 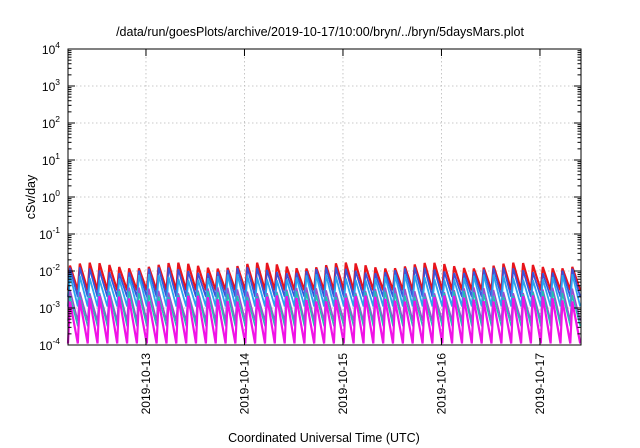 What do you see at coordinates (49, 344) in the screenshot?
I see `y-tick-label: 10⁻⁴` at bounding box center [49, 344].